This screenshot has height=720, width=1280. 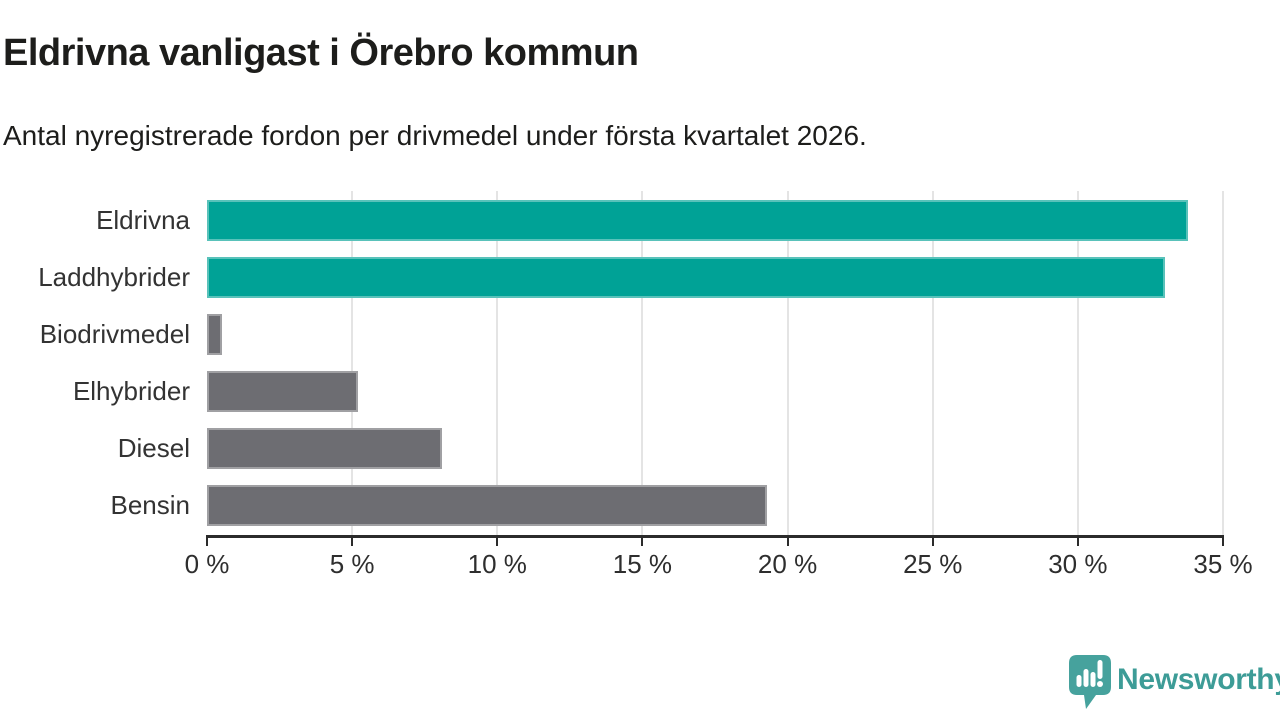 I want to click on category-label-biodrivmedel: Biodrivmedel, so click(x=114, y=334).